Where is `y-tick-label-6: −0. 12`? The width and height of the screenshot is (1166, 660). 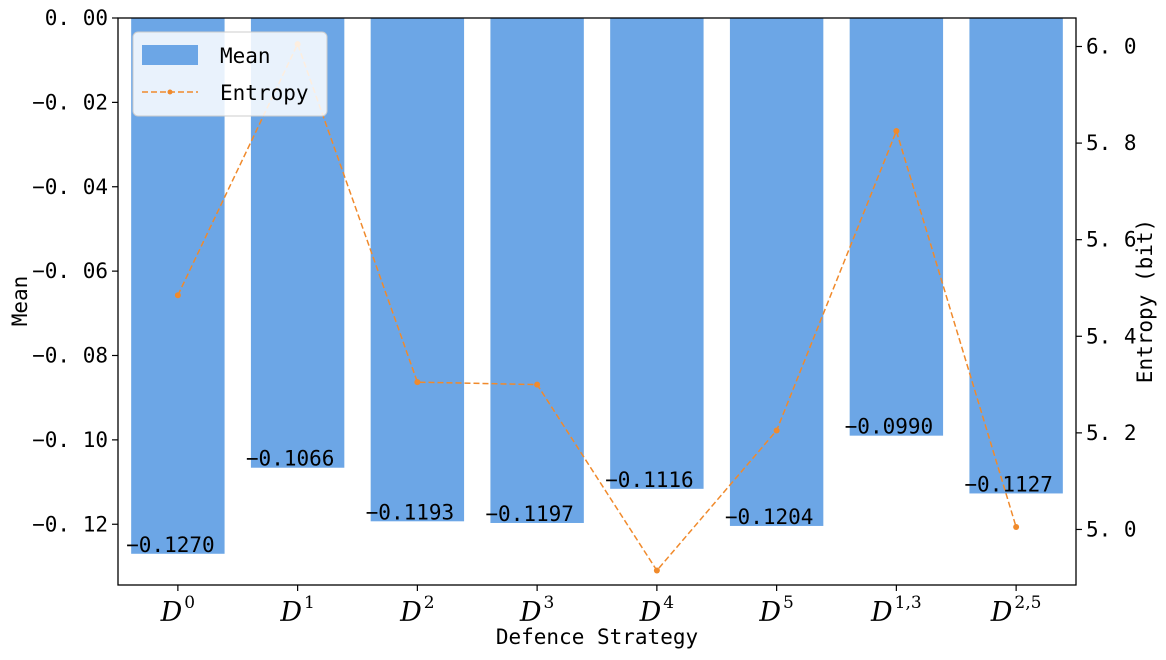
y-tick-label-6: −0. 12 is located at coordinates (70, 524).